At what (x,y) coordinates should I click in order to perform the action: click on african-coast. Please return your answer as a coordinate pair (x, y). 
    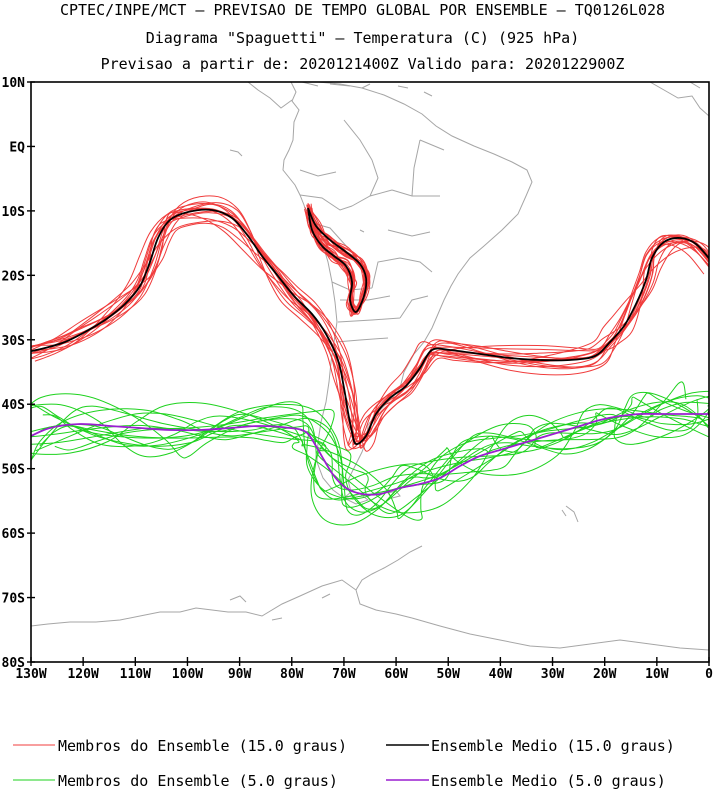
    Looking at the image, I should click on (679, 99).